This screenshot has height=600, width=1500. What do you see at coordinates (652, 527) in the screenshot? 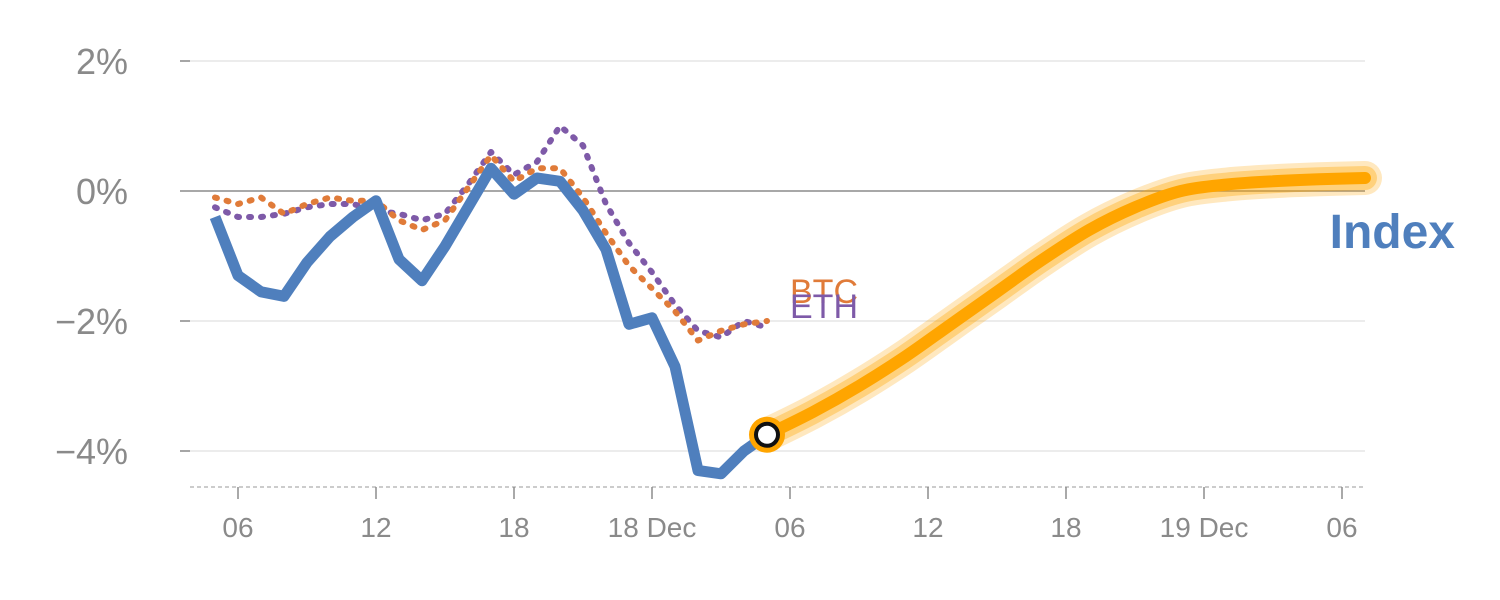
I see `x-tick-label: 18 Dec` at bounding box center [652, 527].